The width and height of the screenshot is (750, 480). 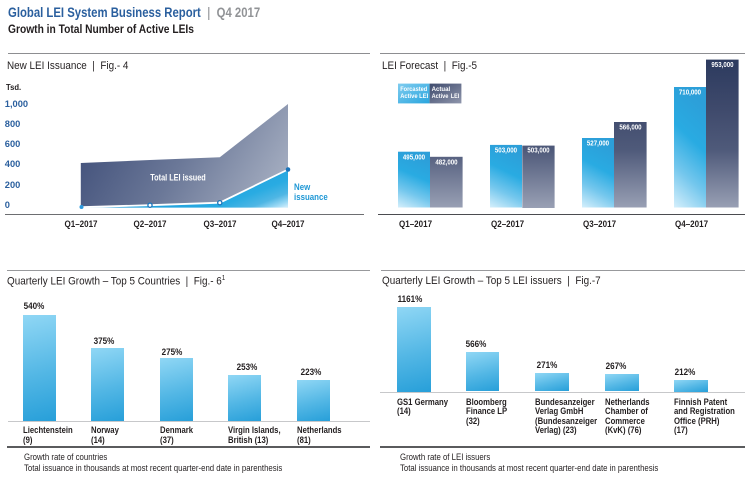 I want to click on svg-text: 482,000, so click(x=446, y=162).